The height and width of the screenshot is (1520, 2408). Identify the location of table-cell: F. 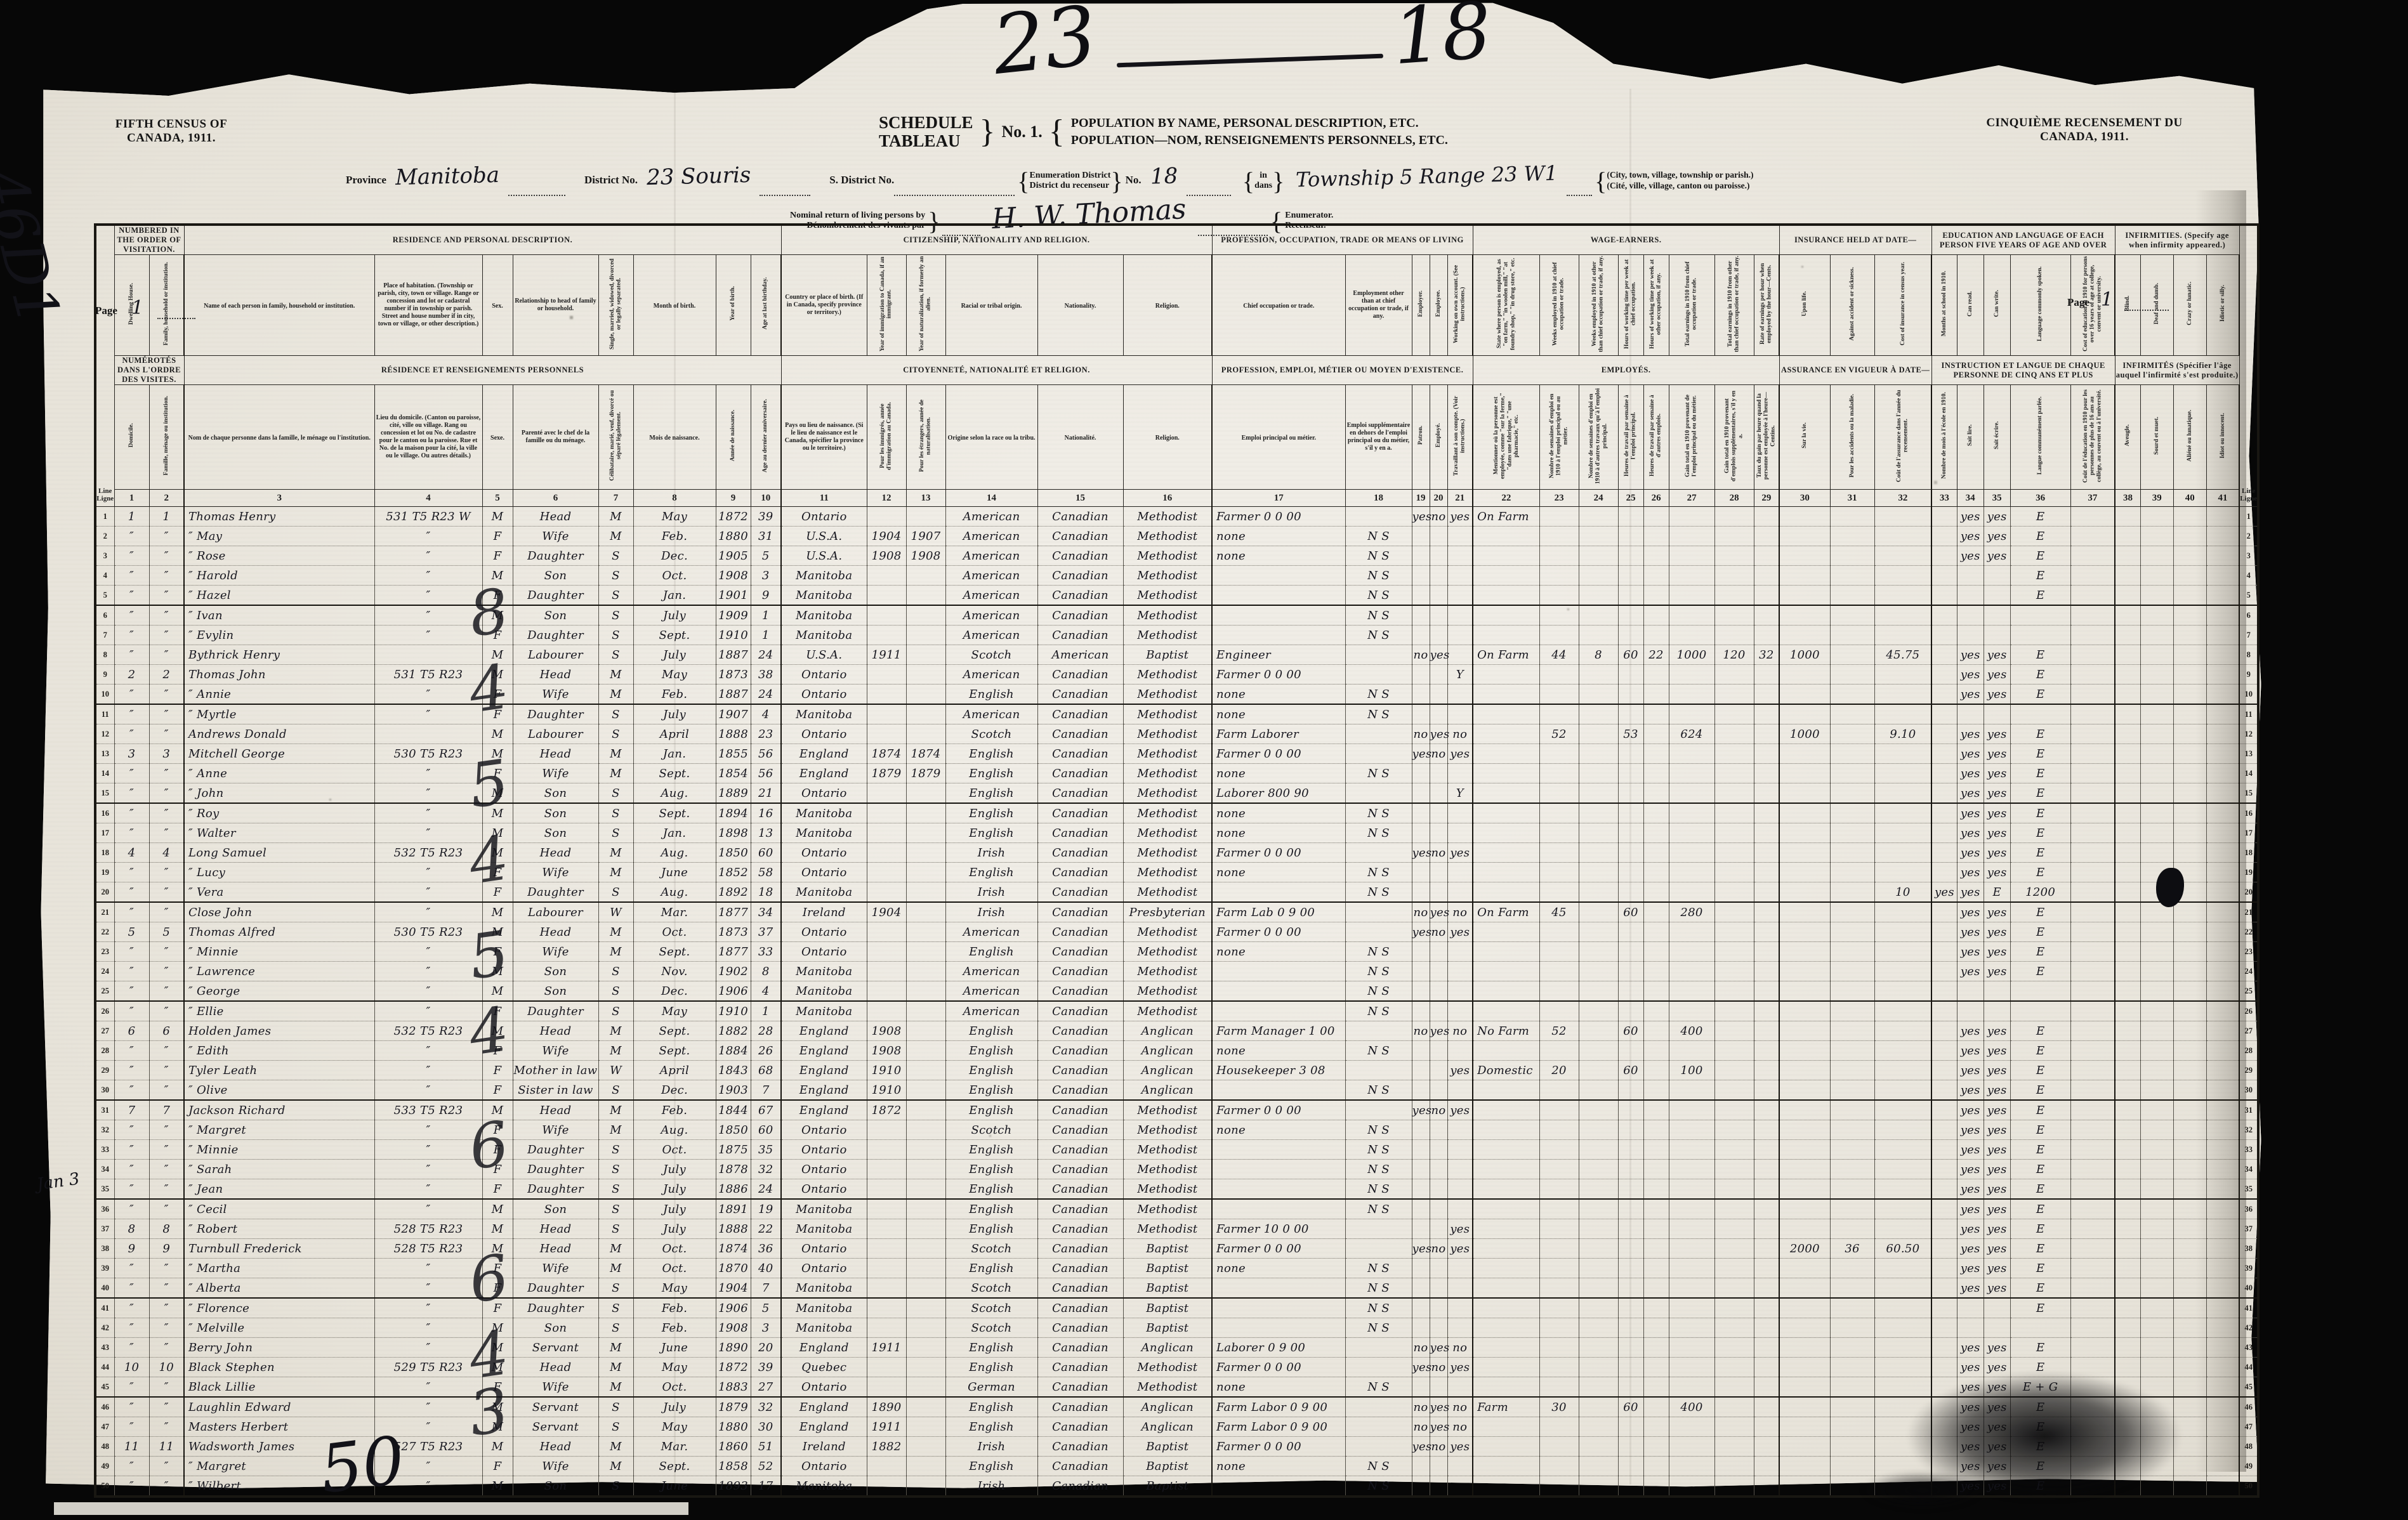
(497, 1268).